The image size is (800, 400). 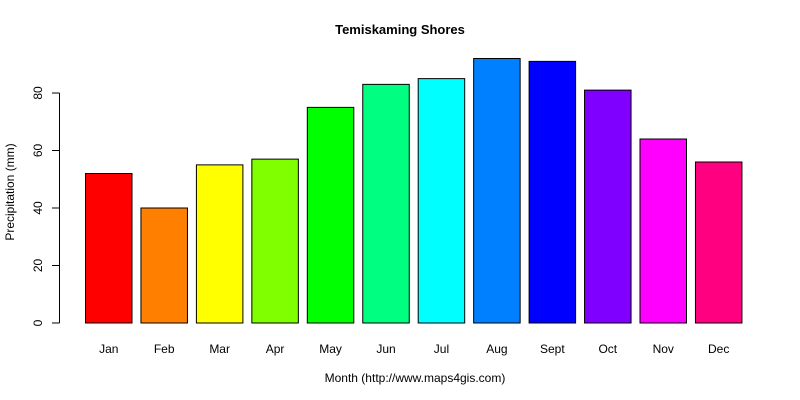 I want to click on bar-mar, so click(x=219, y=244).